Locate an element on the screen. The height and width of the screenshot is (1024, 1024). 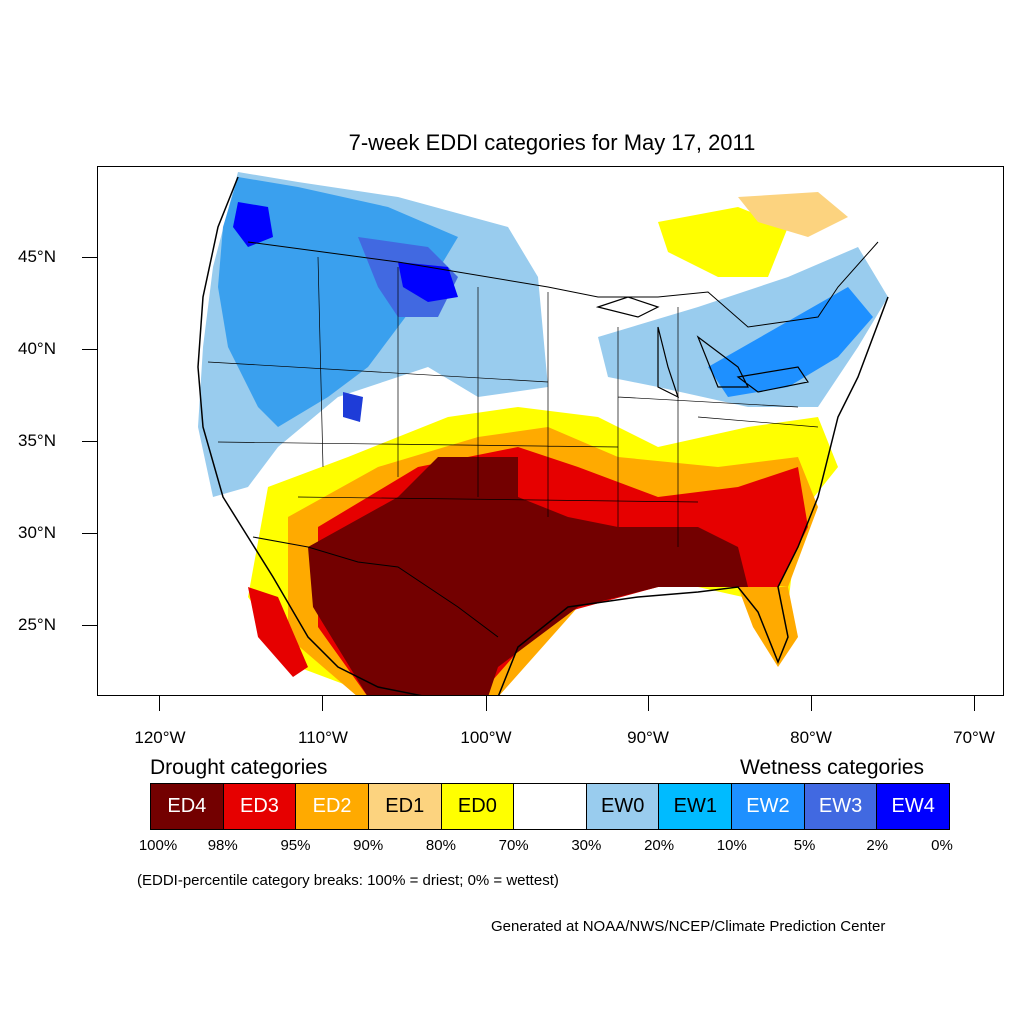
legend-cell-ed3: ED3 is located at coordinates (260, 806).